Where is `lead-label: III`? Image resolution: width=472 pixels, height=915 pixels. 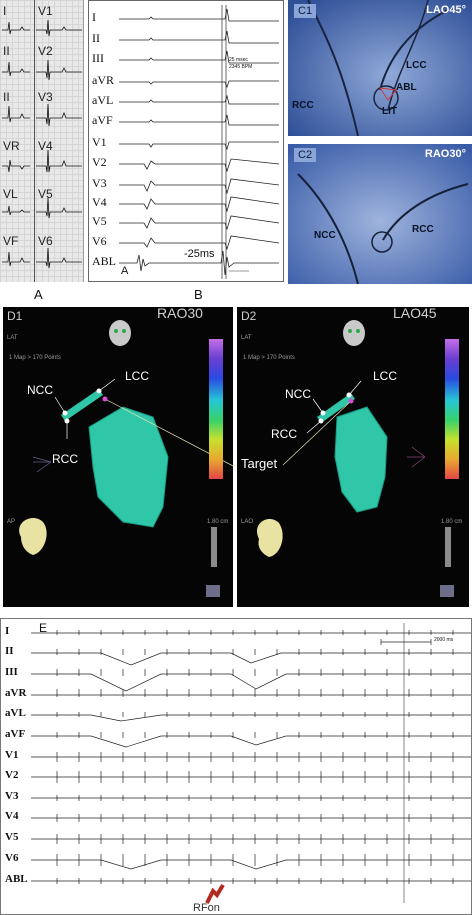 lead-label: III is located at coordinates (98, 58).